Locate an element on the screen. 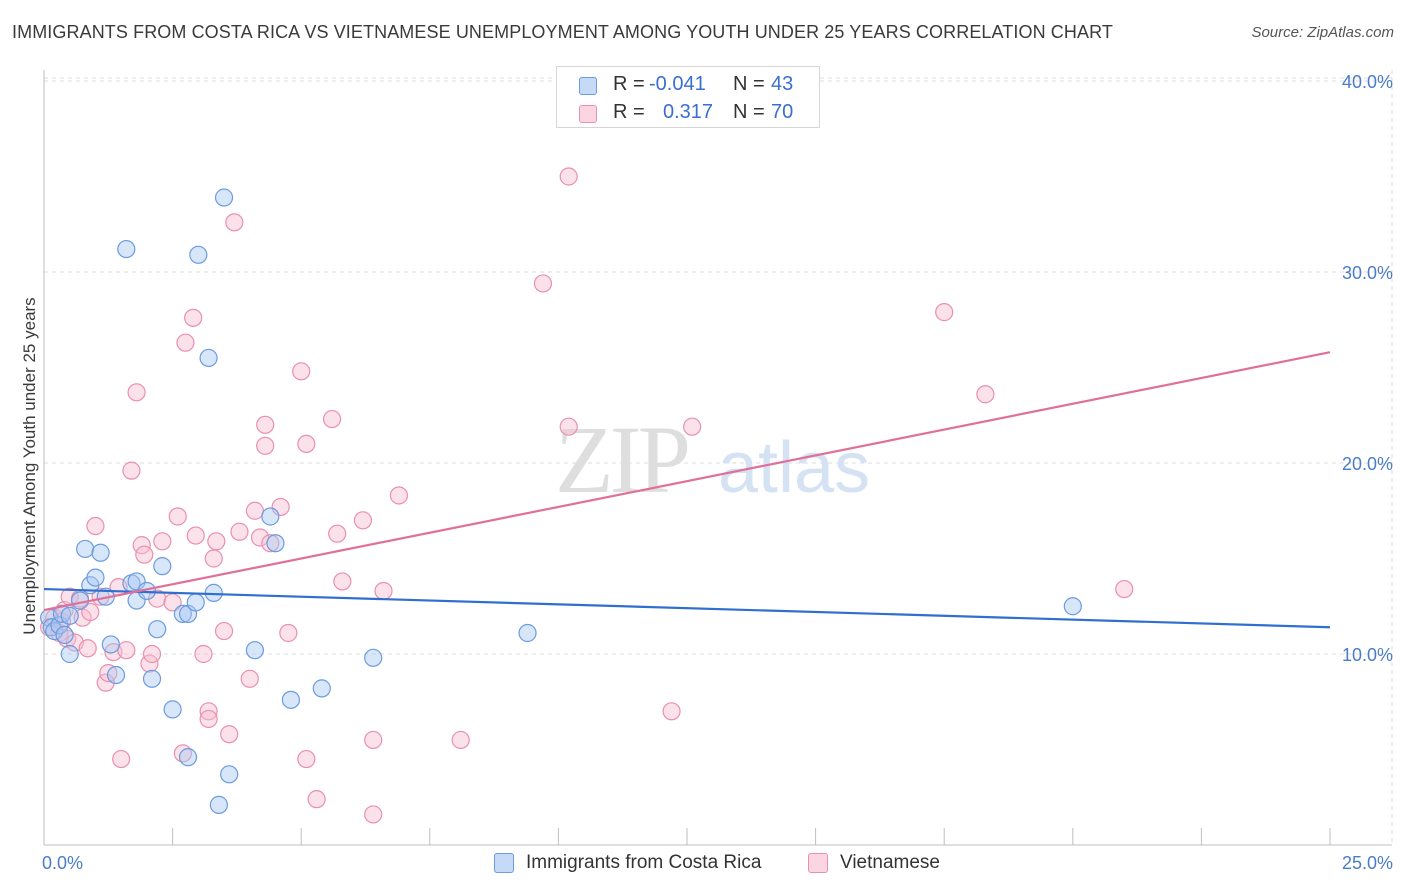 This screenshot has width=1406, height=892. watermark: ZIP atlas is located at coordinates (712, 459).